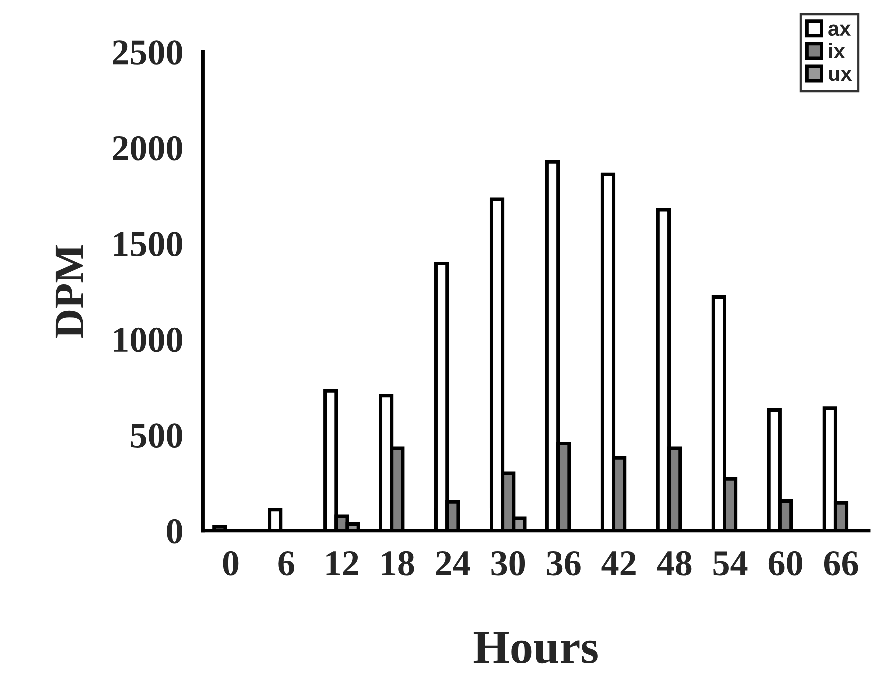 The width and height of the screenshot is (876, 694). Describe the element at coordinates (148, 340) in the screenshot. I see `y-tick-label: 1000` at that location.